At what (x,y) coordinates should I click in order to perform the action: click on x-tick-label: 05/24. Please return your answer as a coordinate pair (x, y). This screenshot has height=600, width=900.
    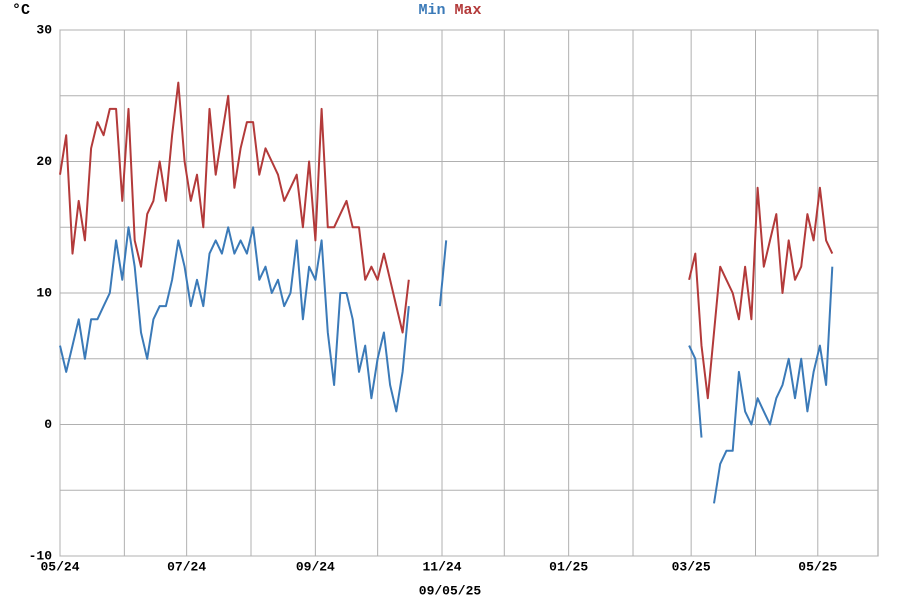
    Looking at the image, I should click on (59, 566).